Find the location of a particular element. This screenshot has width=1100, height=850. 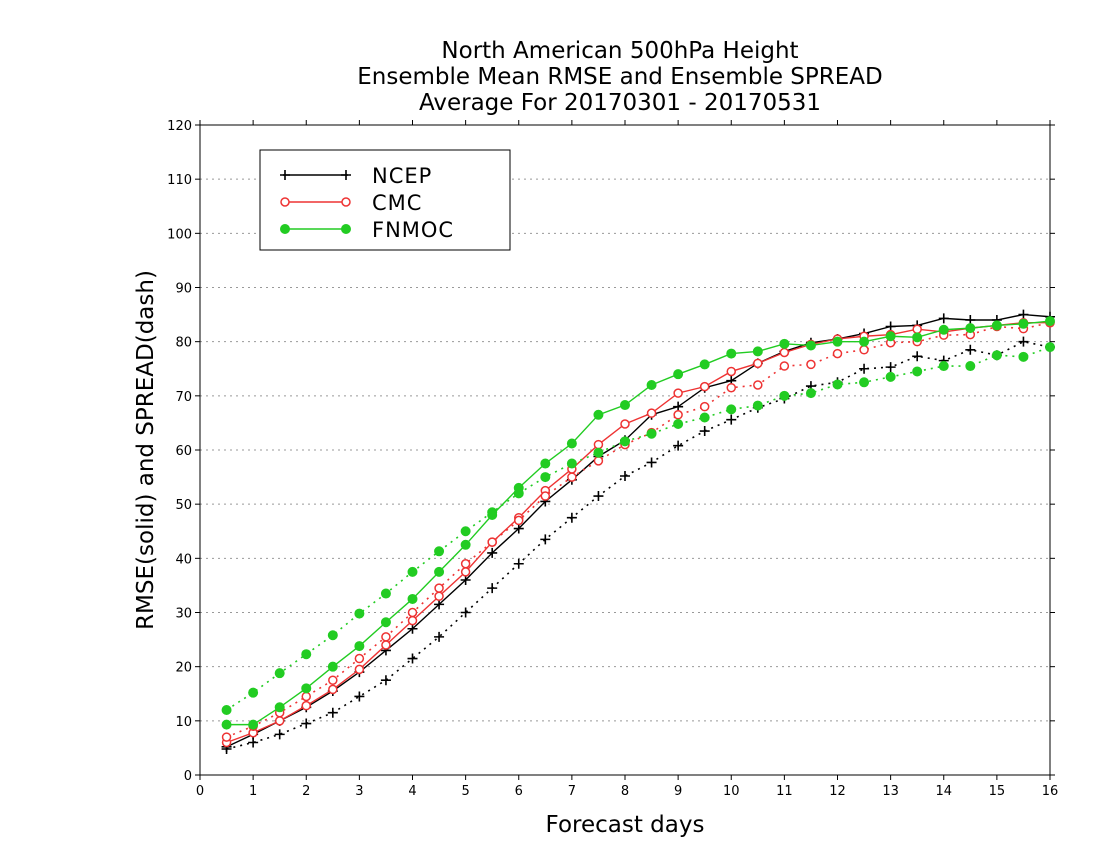

y-tick-label: 50 is located at coordinates (183, 505).